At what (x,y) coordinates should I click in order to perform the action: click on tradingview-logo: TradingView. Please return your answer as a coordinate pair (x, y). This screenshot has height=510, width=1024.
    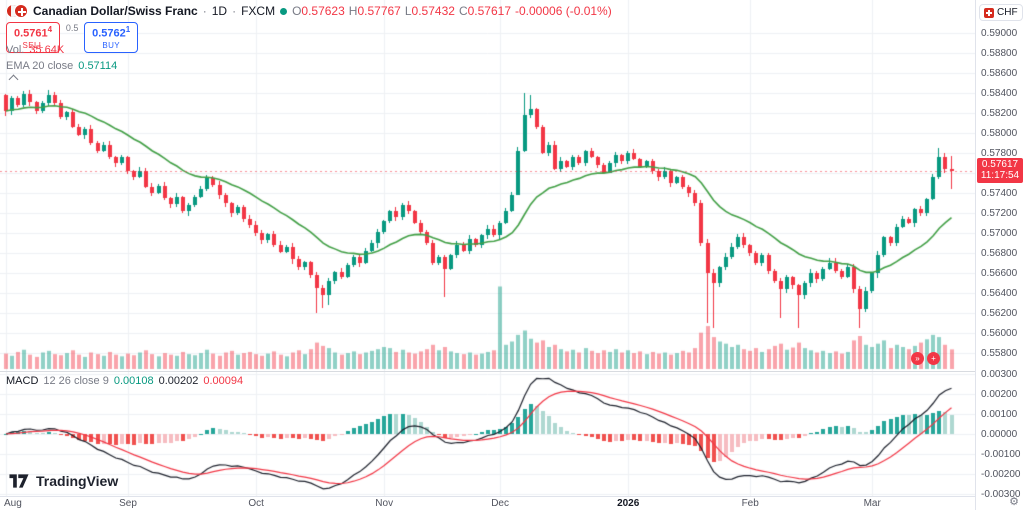
    Looking at the image, I should click on (63, 481).